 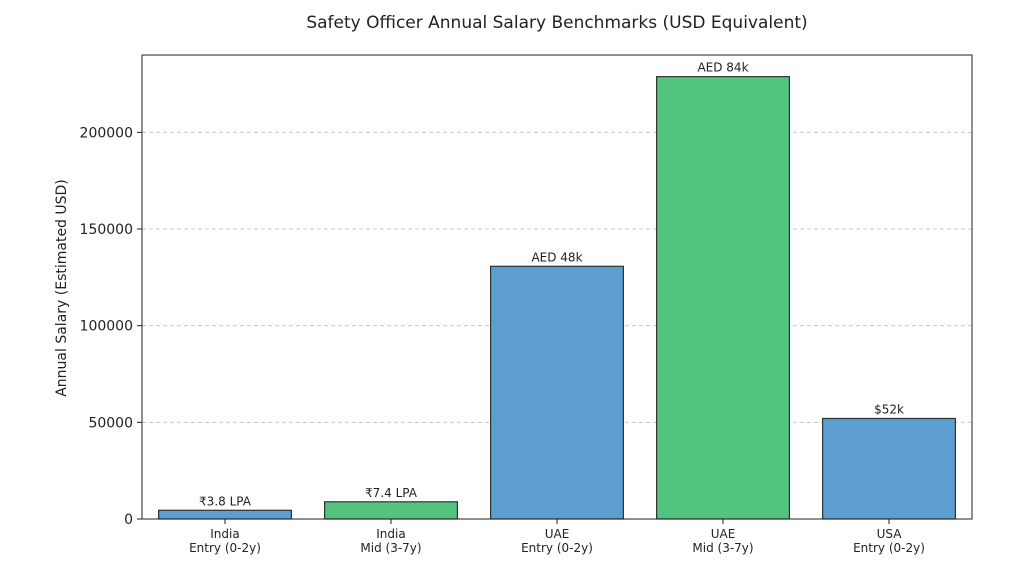 What do you see at coordinates (556, 257) in the screenshot?
I see `bar-value-label: AED 48k` at bounding box center [556, 257].